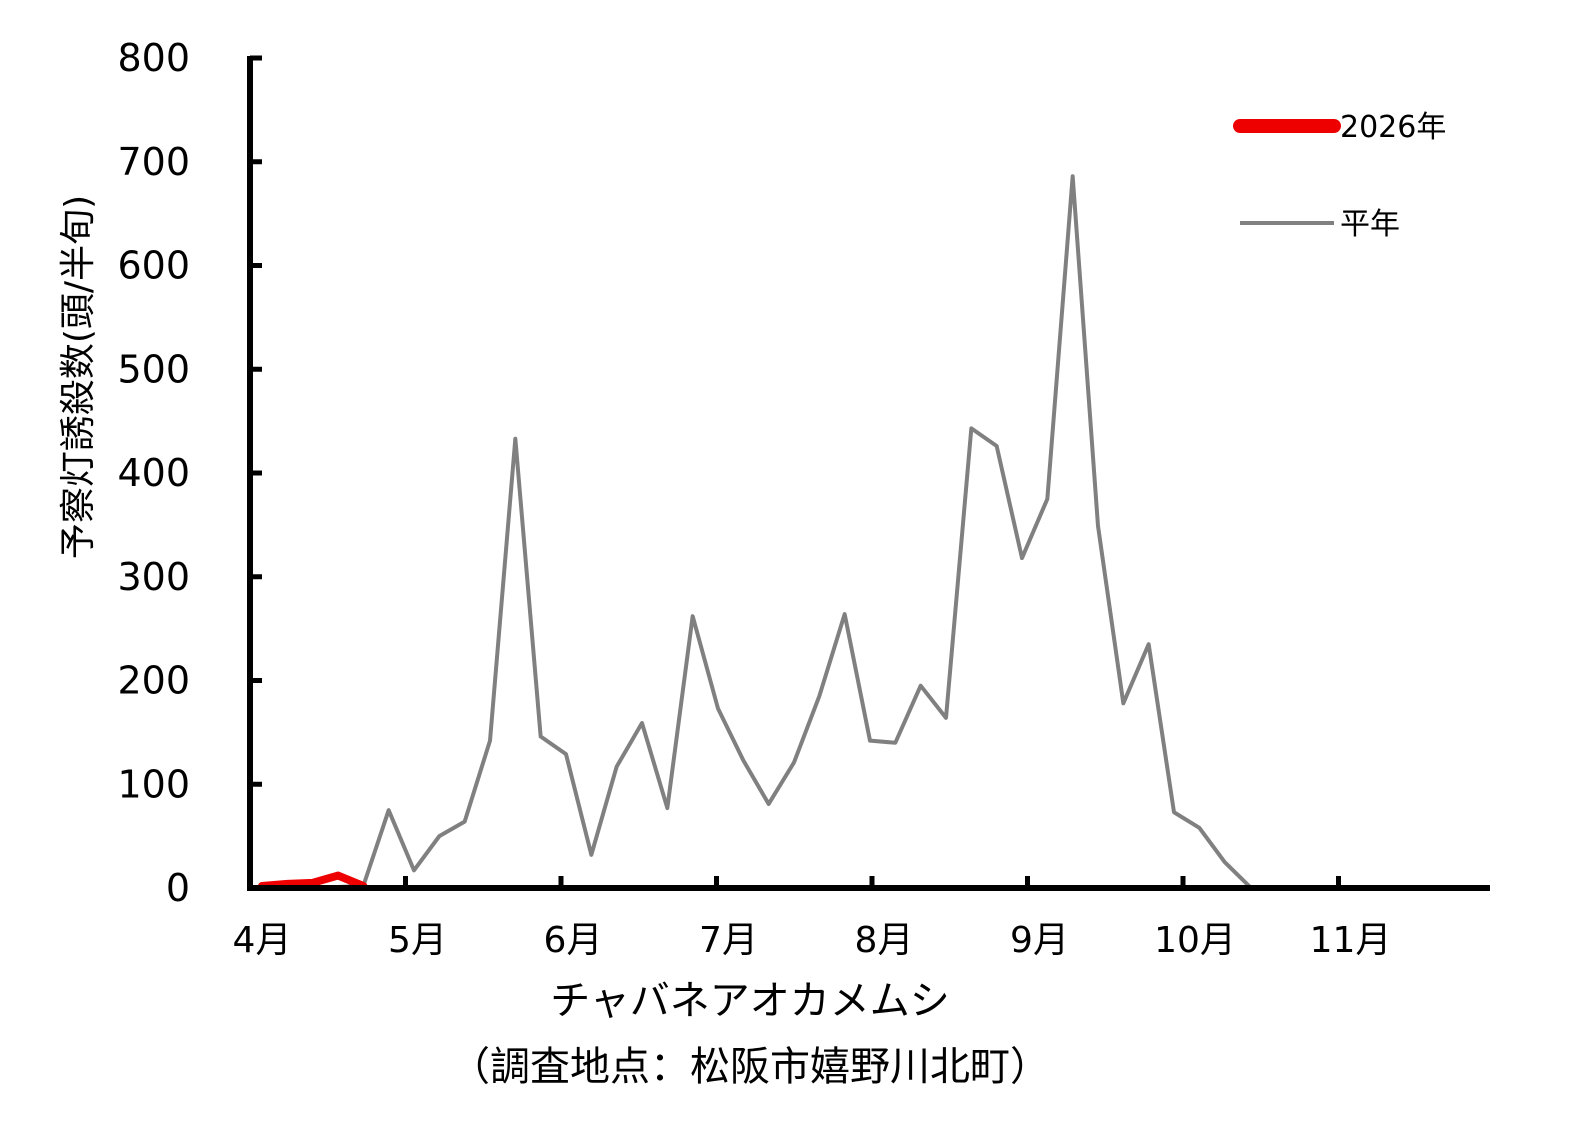 Image resolution: width=1584 pixels, height=1131 pixels. What do you see at coordinates (1195, 940) in the screenshot?
I see `x-tick-label: 10月` at bounding box center [1195, 940].